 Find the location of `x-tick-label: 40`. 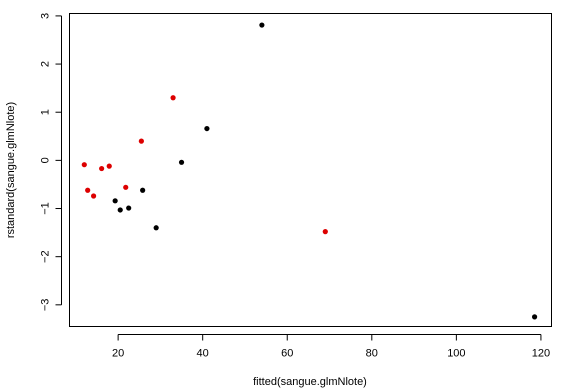

x-tick-label: 40 is located at coordinates (203, 354).